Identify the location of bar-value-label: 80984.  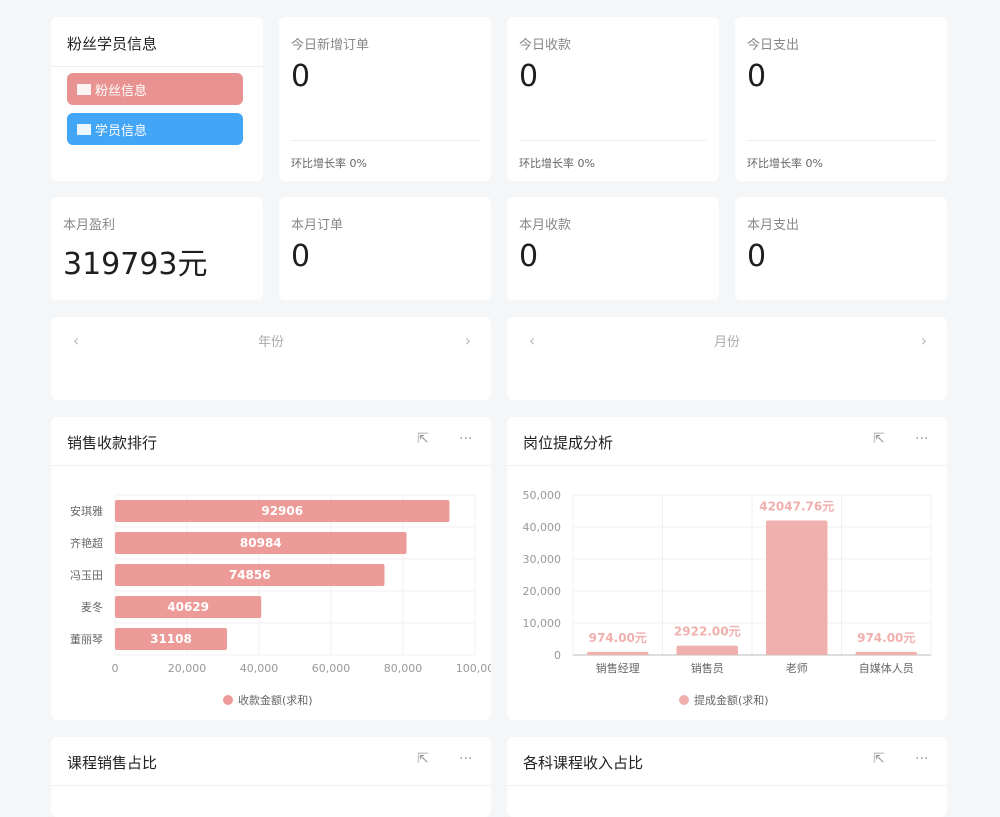
(261, 543).